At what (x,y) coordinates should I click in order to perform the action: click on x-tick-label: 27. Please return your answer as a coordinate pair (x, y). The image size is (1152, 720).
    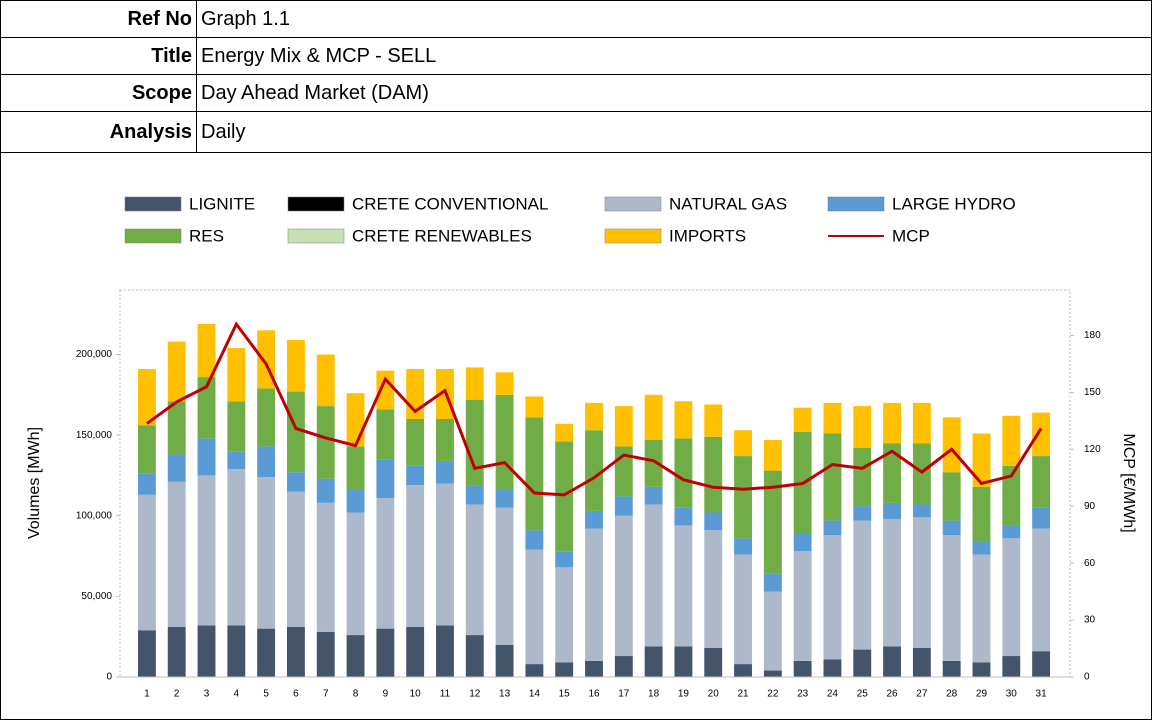
    Looking at the image, I should click on (922, 694).